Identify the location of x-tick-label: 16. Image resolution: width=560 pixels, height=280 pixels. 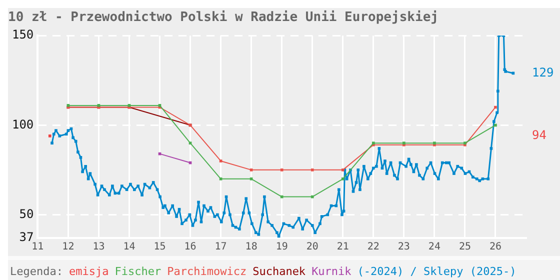
(190, 247).